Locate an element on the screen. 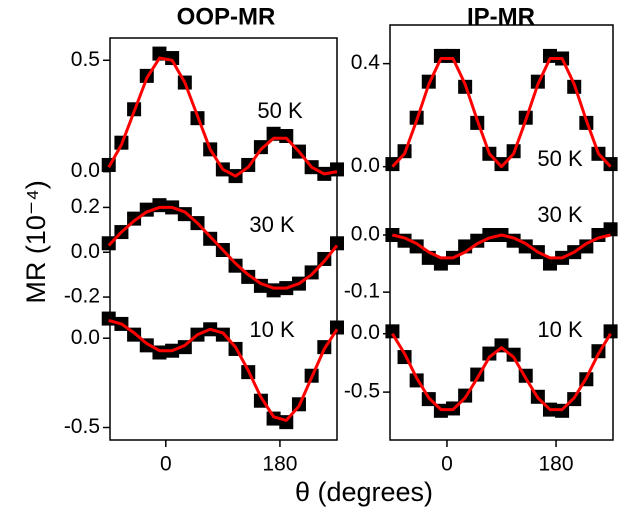  y-axis-label: MR (10⁻⁴) is located at coordinates (36, 241).